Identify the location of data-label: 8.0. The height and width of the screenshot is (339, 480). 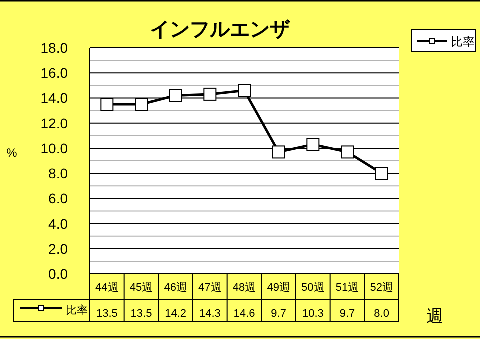
(382, 314).